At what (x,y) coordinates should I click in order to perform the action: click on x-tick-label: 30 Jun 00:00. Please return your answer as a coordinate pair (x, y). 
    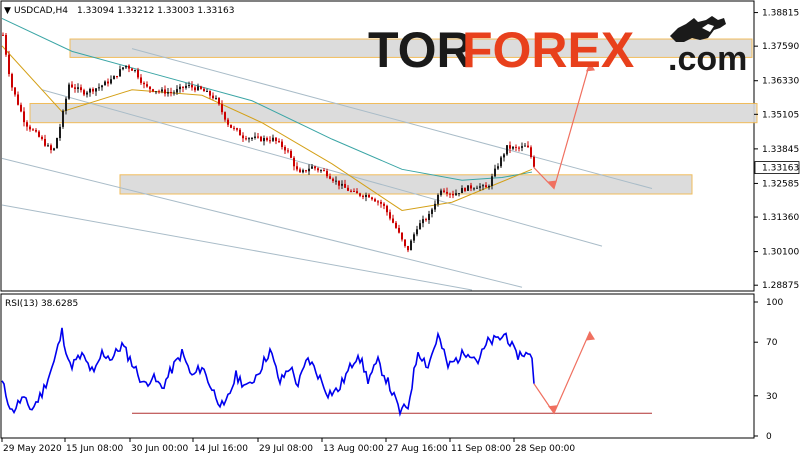
    Looking at the image, I should click on (159, 449).